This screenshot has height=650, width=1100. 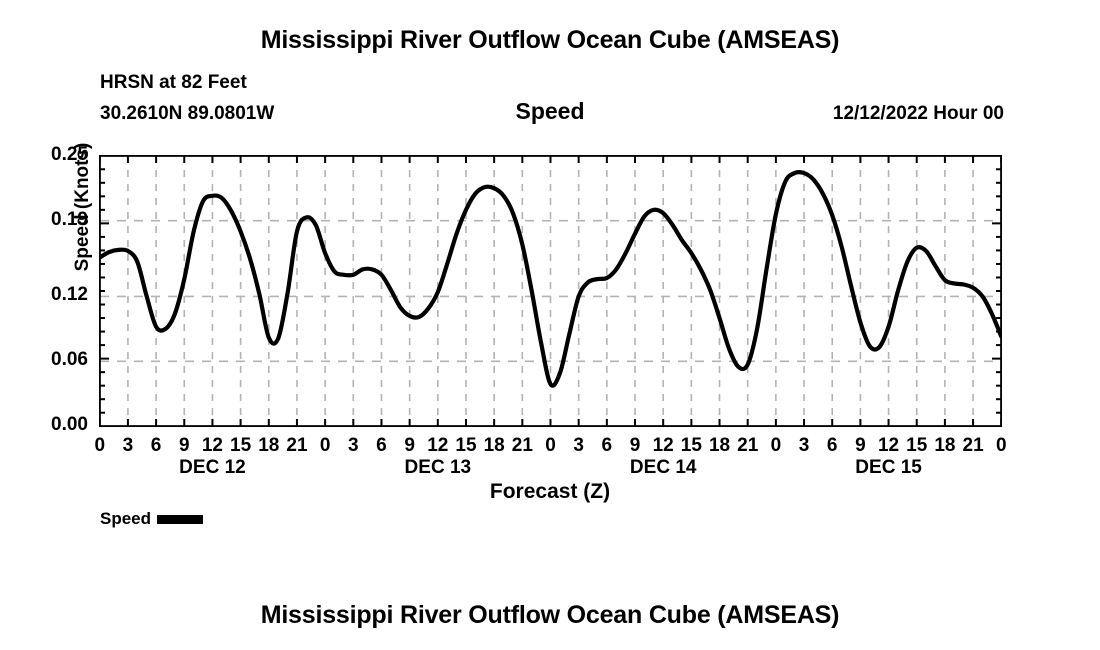 What do you see at coordinates (126, 518) in the screenshot?
I see `legend-label-speed: Speed` at bounding box center [126, 518].